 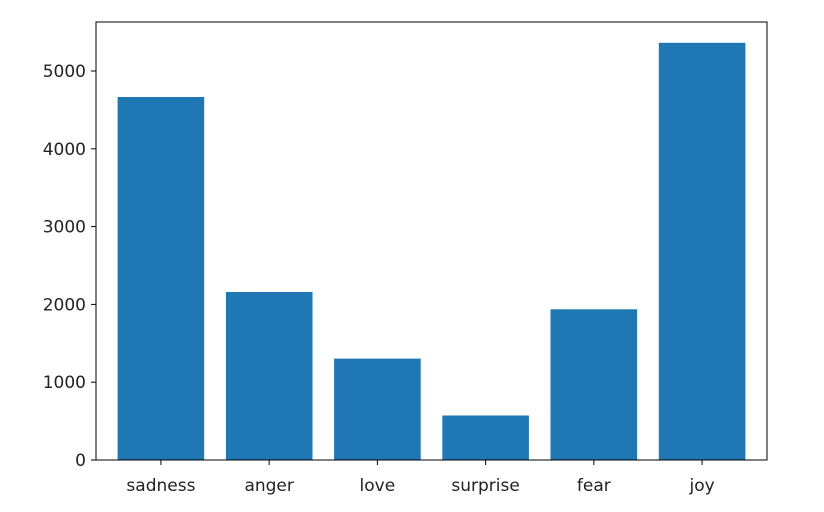 I want to click on x-tick-label: sadness, so click(x=160, y=486).